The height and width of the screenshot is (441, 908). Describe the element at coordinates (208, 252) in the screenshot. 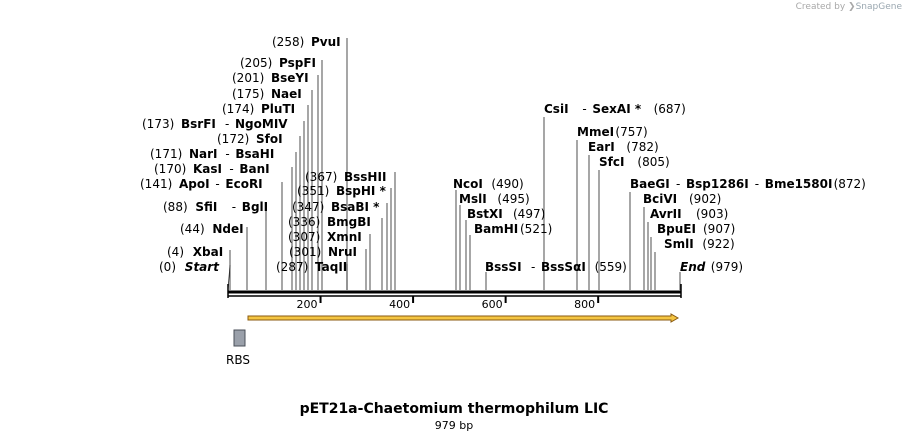

I see `site-name: XbaI` at that location.